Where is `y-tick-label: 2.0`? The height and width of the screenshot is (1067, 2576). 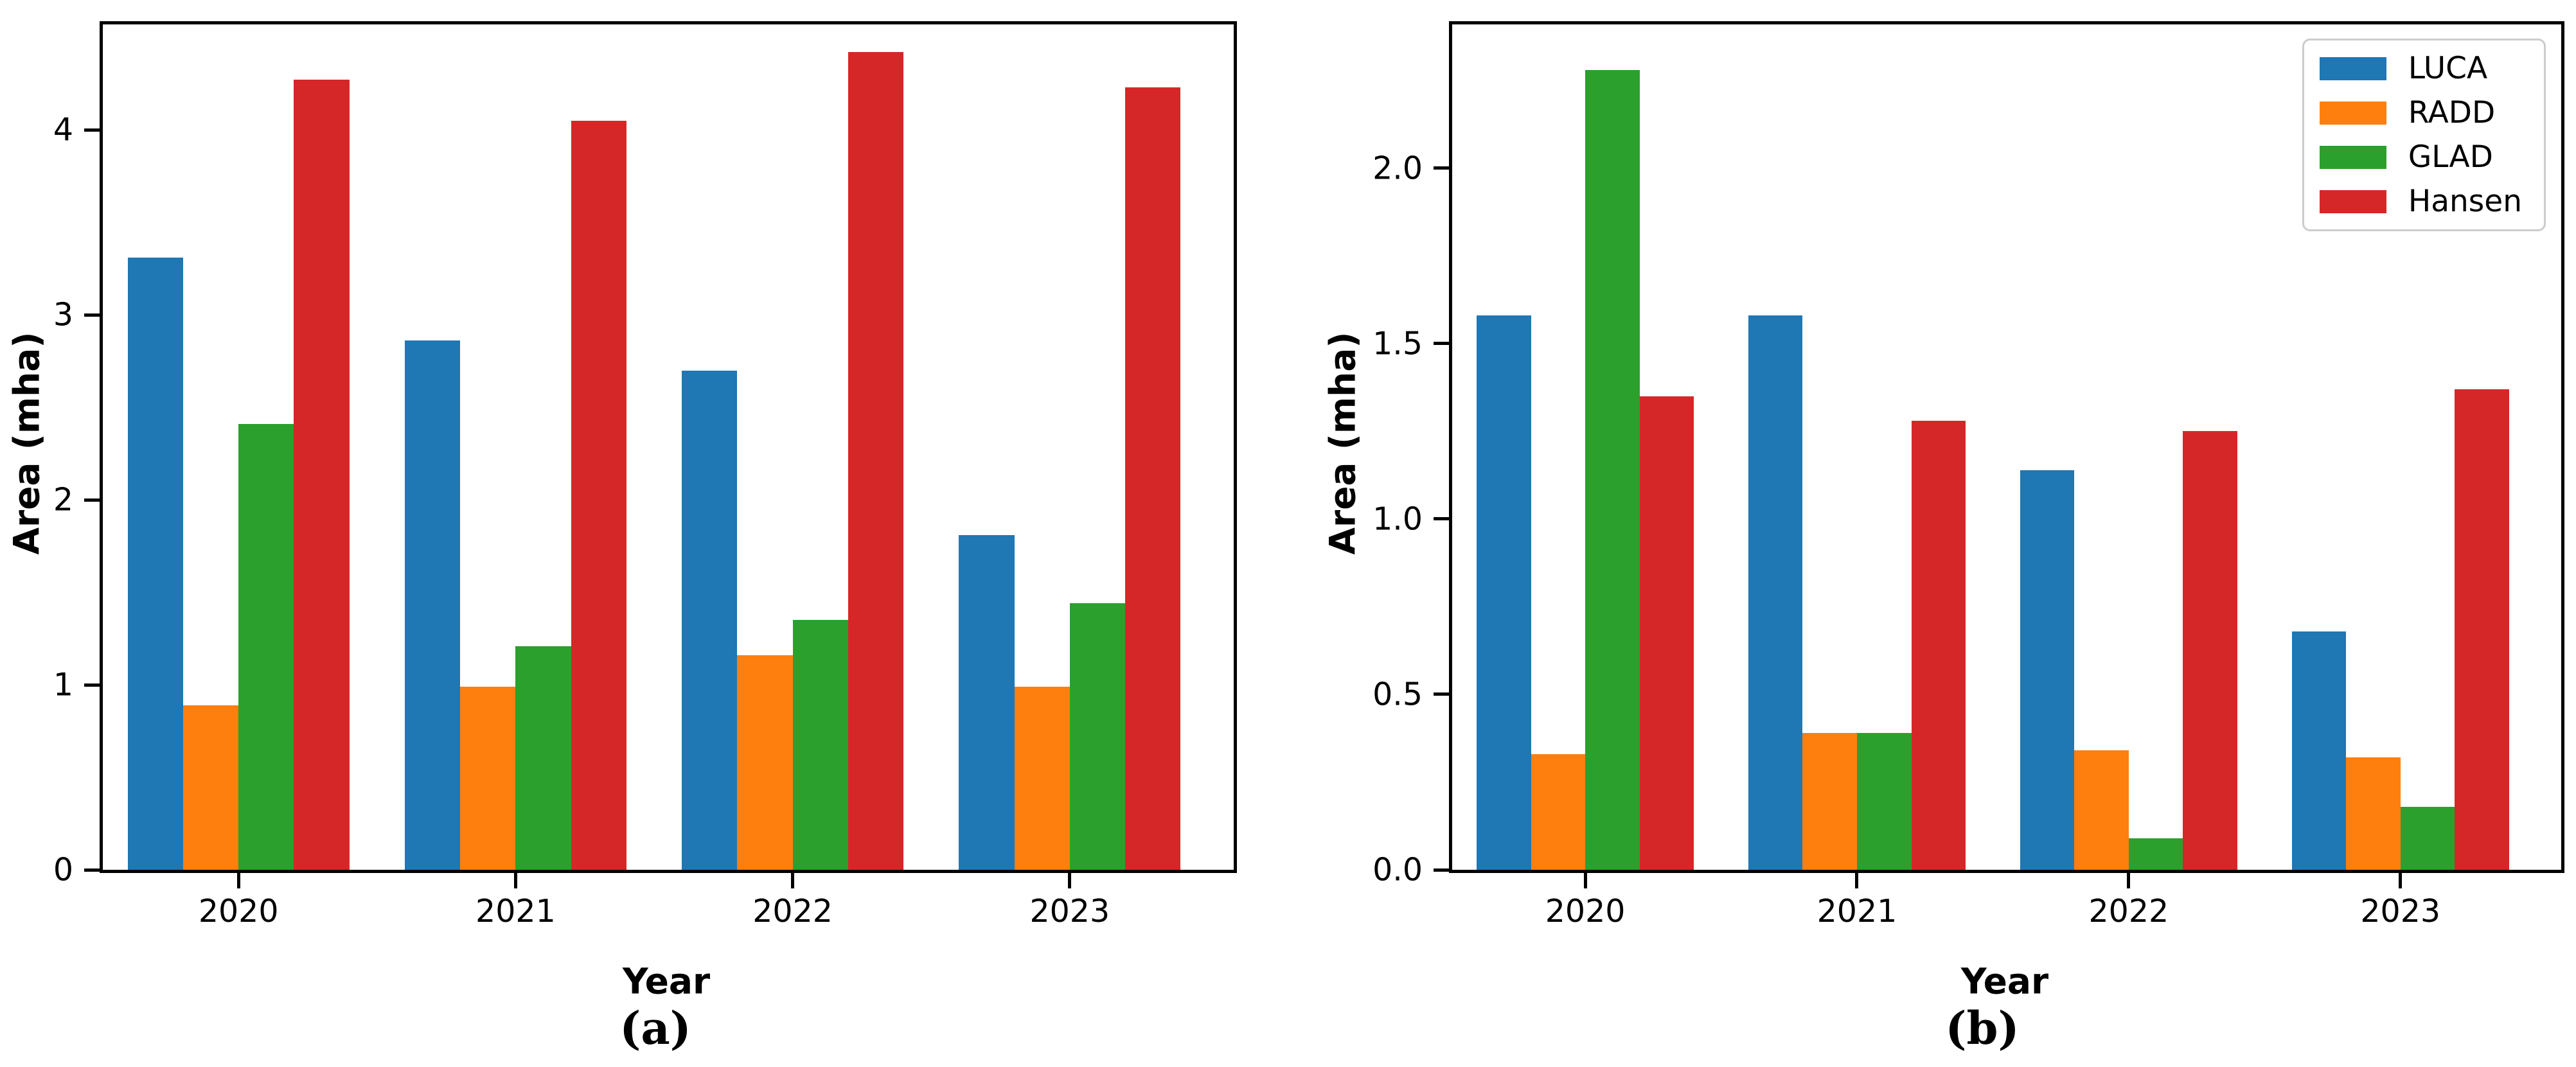
y-tick-label: 2.0 is located at coordinates (1398, 168).